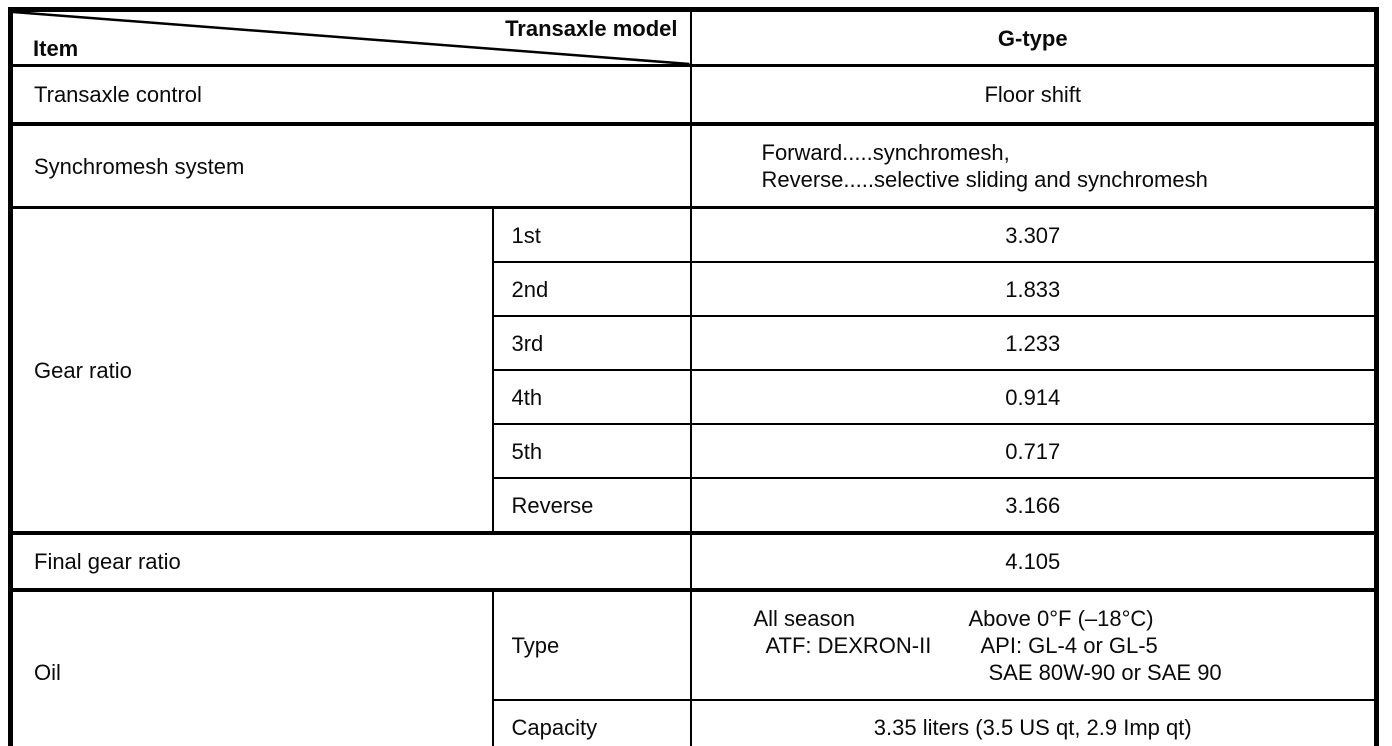 This screenshot has width=1392, height=746. Describe the element at coordinates (350, 561) in the screenshot. I see `final-gear-ratio-label: Final gear ratio` at that location.